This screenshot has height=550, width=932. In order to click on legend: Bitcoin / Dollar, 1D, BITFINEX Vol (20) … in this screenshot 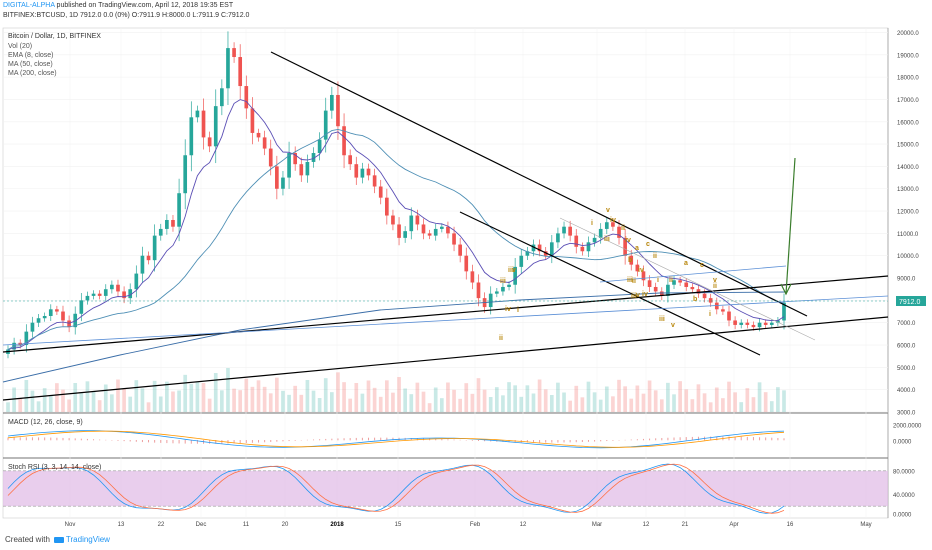, I will do `click(54, 55)`.